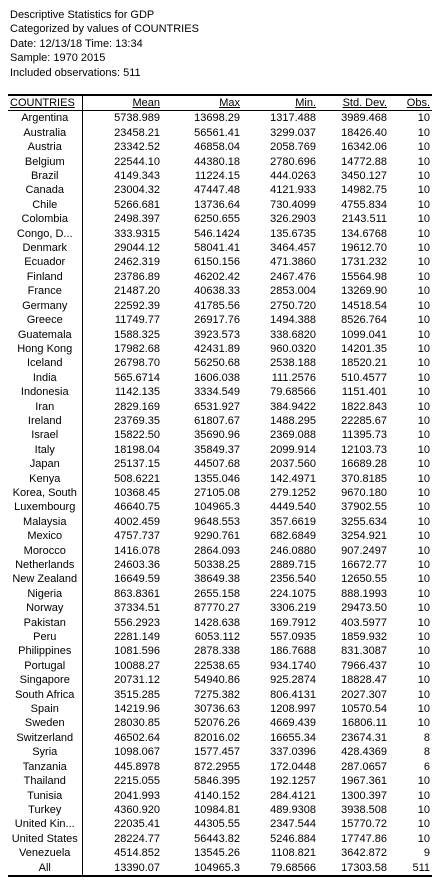 This screenshot has width=441, height=885. What do you see at coordinates (45, 363) in the screenshot?
I see `country-cell: Iceland` at bounding box center [45, 363].